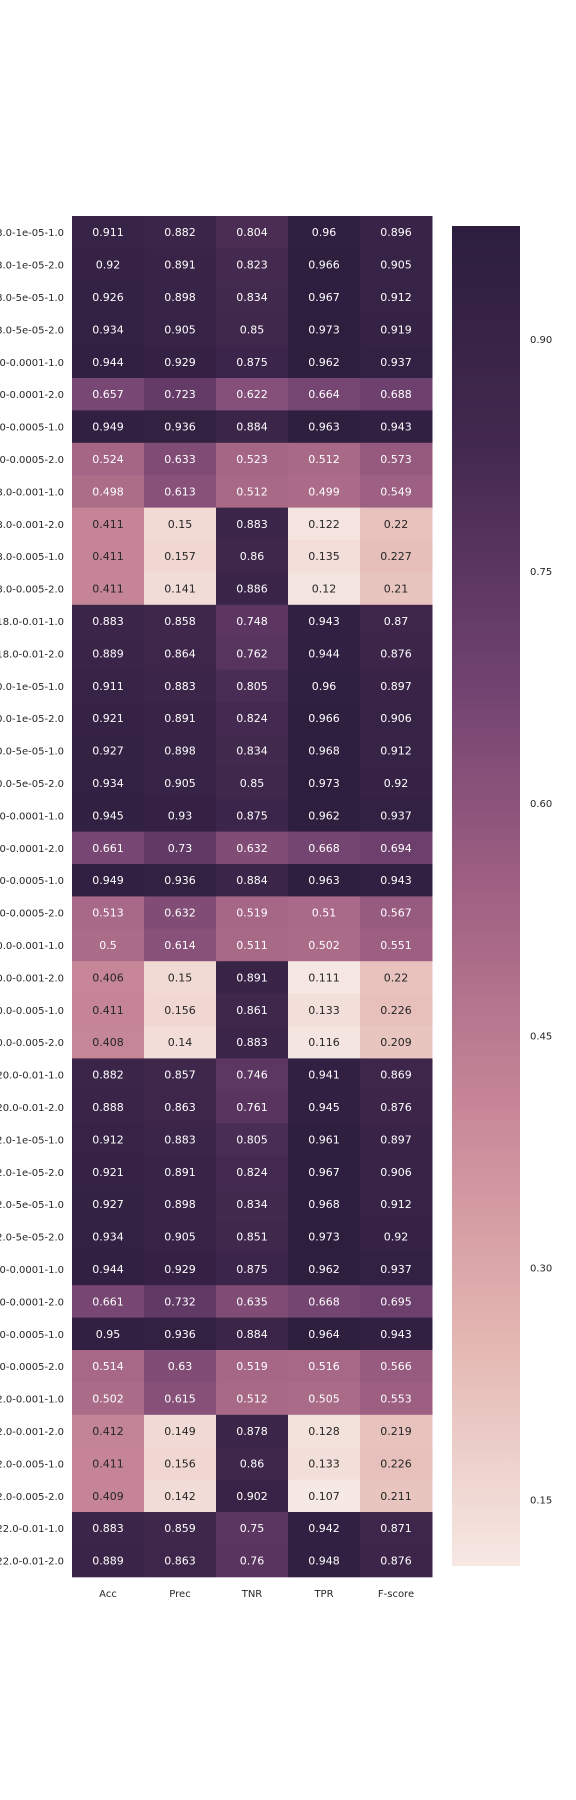 The height and width of the screenshot is (1800, 576). Describe the element at coordinates (108, 329) in the screenshot. I see `cell-value-label: 0.934` at that location.